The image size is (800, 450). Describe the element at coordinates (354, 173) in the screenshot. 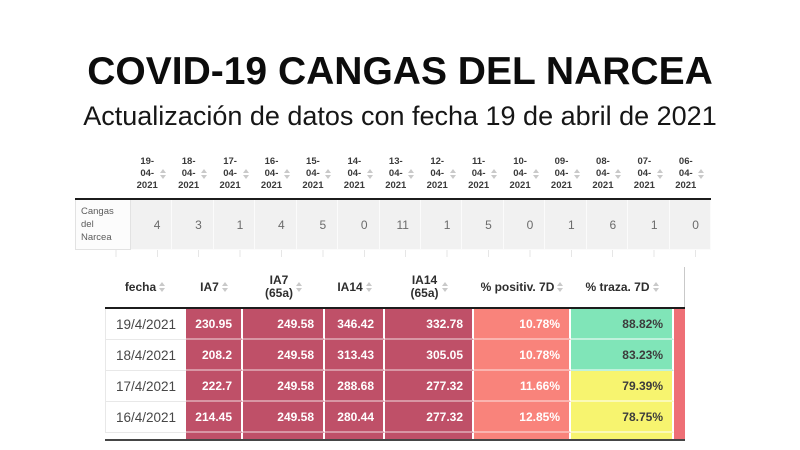

I see `date-label: 14- 04- 2021` at that location.